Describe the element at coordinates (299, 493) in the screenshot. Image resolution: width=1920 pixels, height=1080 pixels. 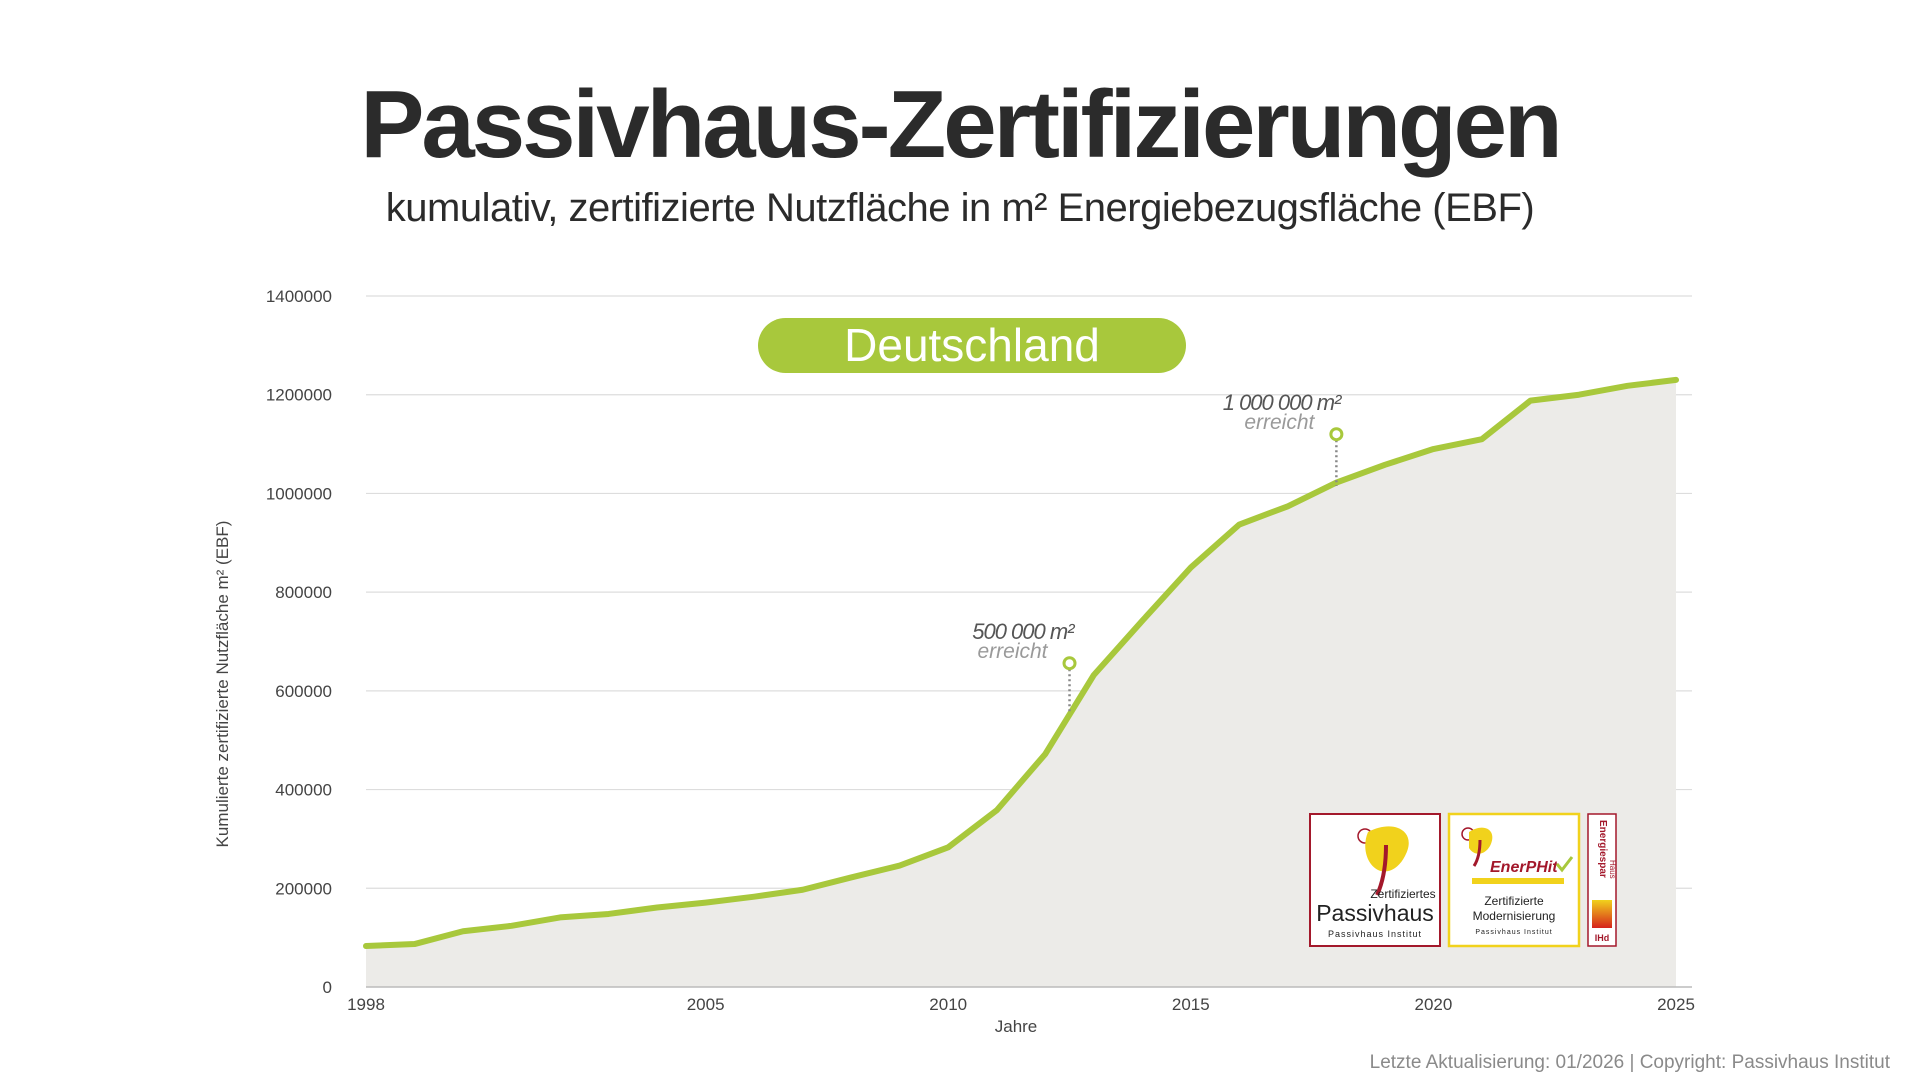
I see `y-tick-label: 1000000` at that location.